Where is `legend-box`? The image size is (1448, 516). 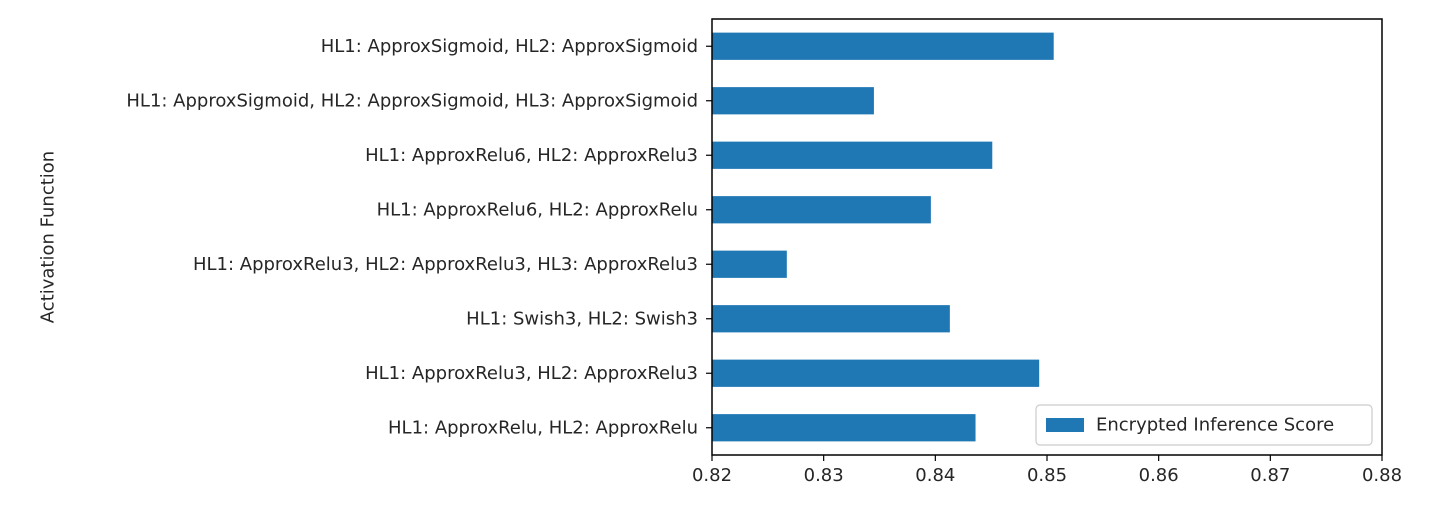 legend-box is located at coordinates (1204, 425).